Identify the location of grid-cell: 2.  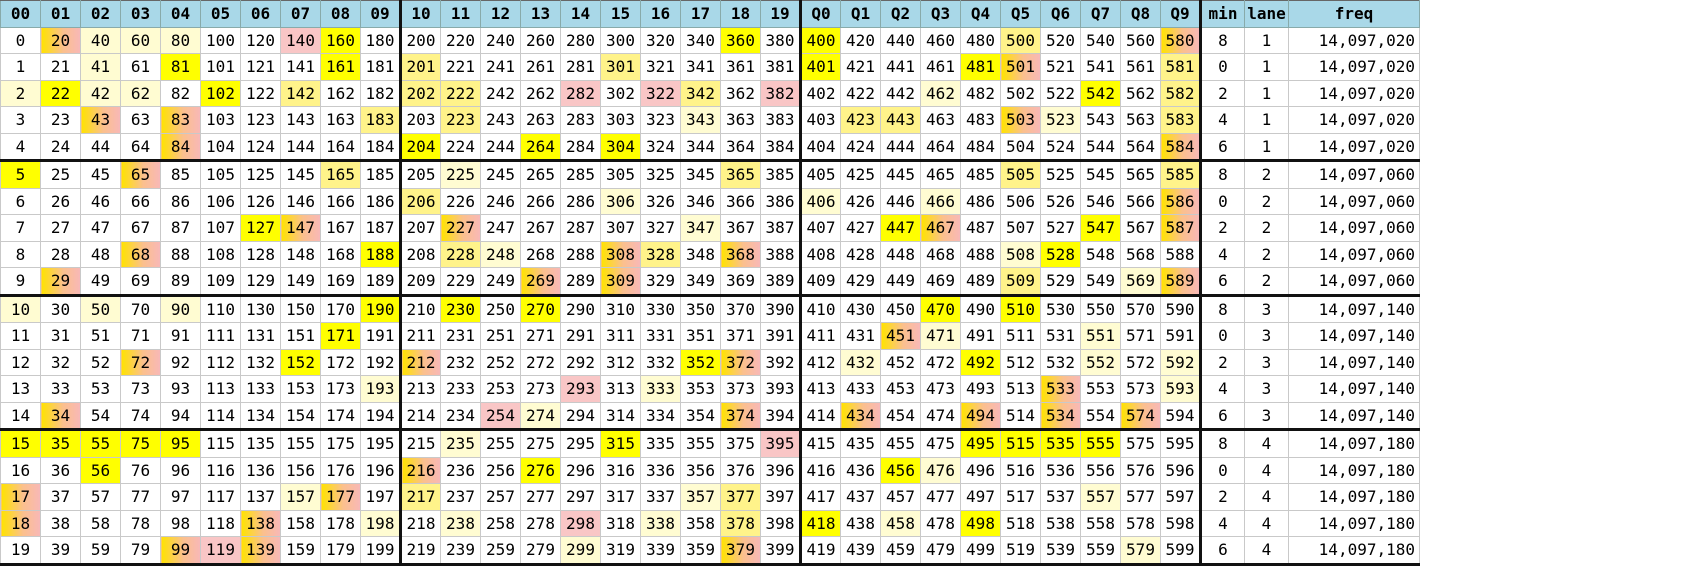
(20, 93).